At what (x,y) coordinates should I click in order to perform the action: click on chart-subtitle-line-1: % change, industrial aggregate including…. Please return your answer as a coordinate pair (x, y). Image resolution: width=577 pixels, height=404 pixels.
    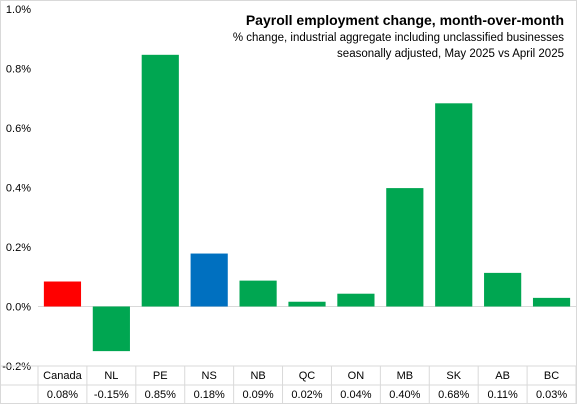
    Looking at the image, I should click on (398, 38).